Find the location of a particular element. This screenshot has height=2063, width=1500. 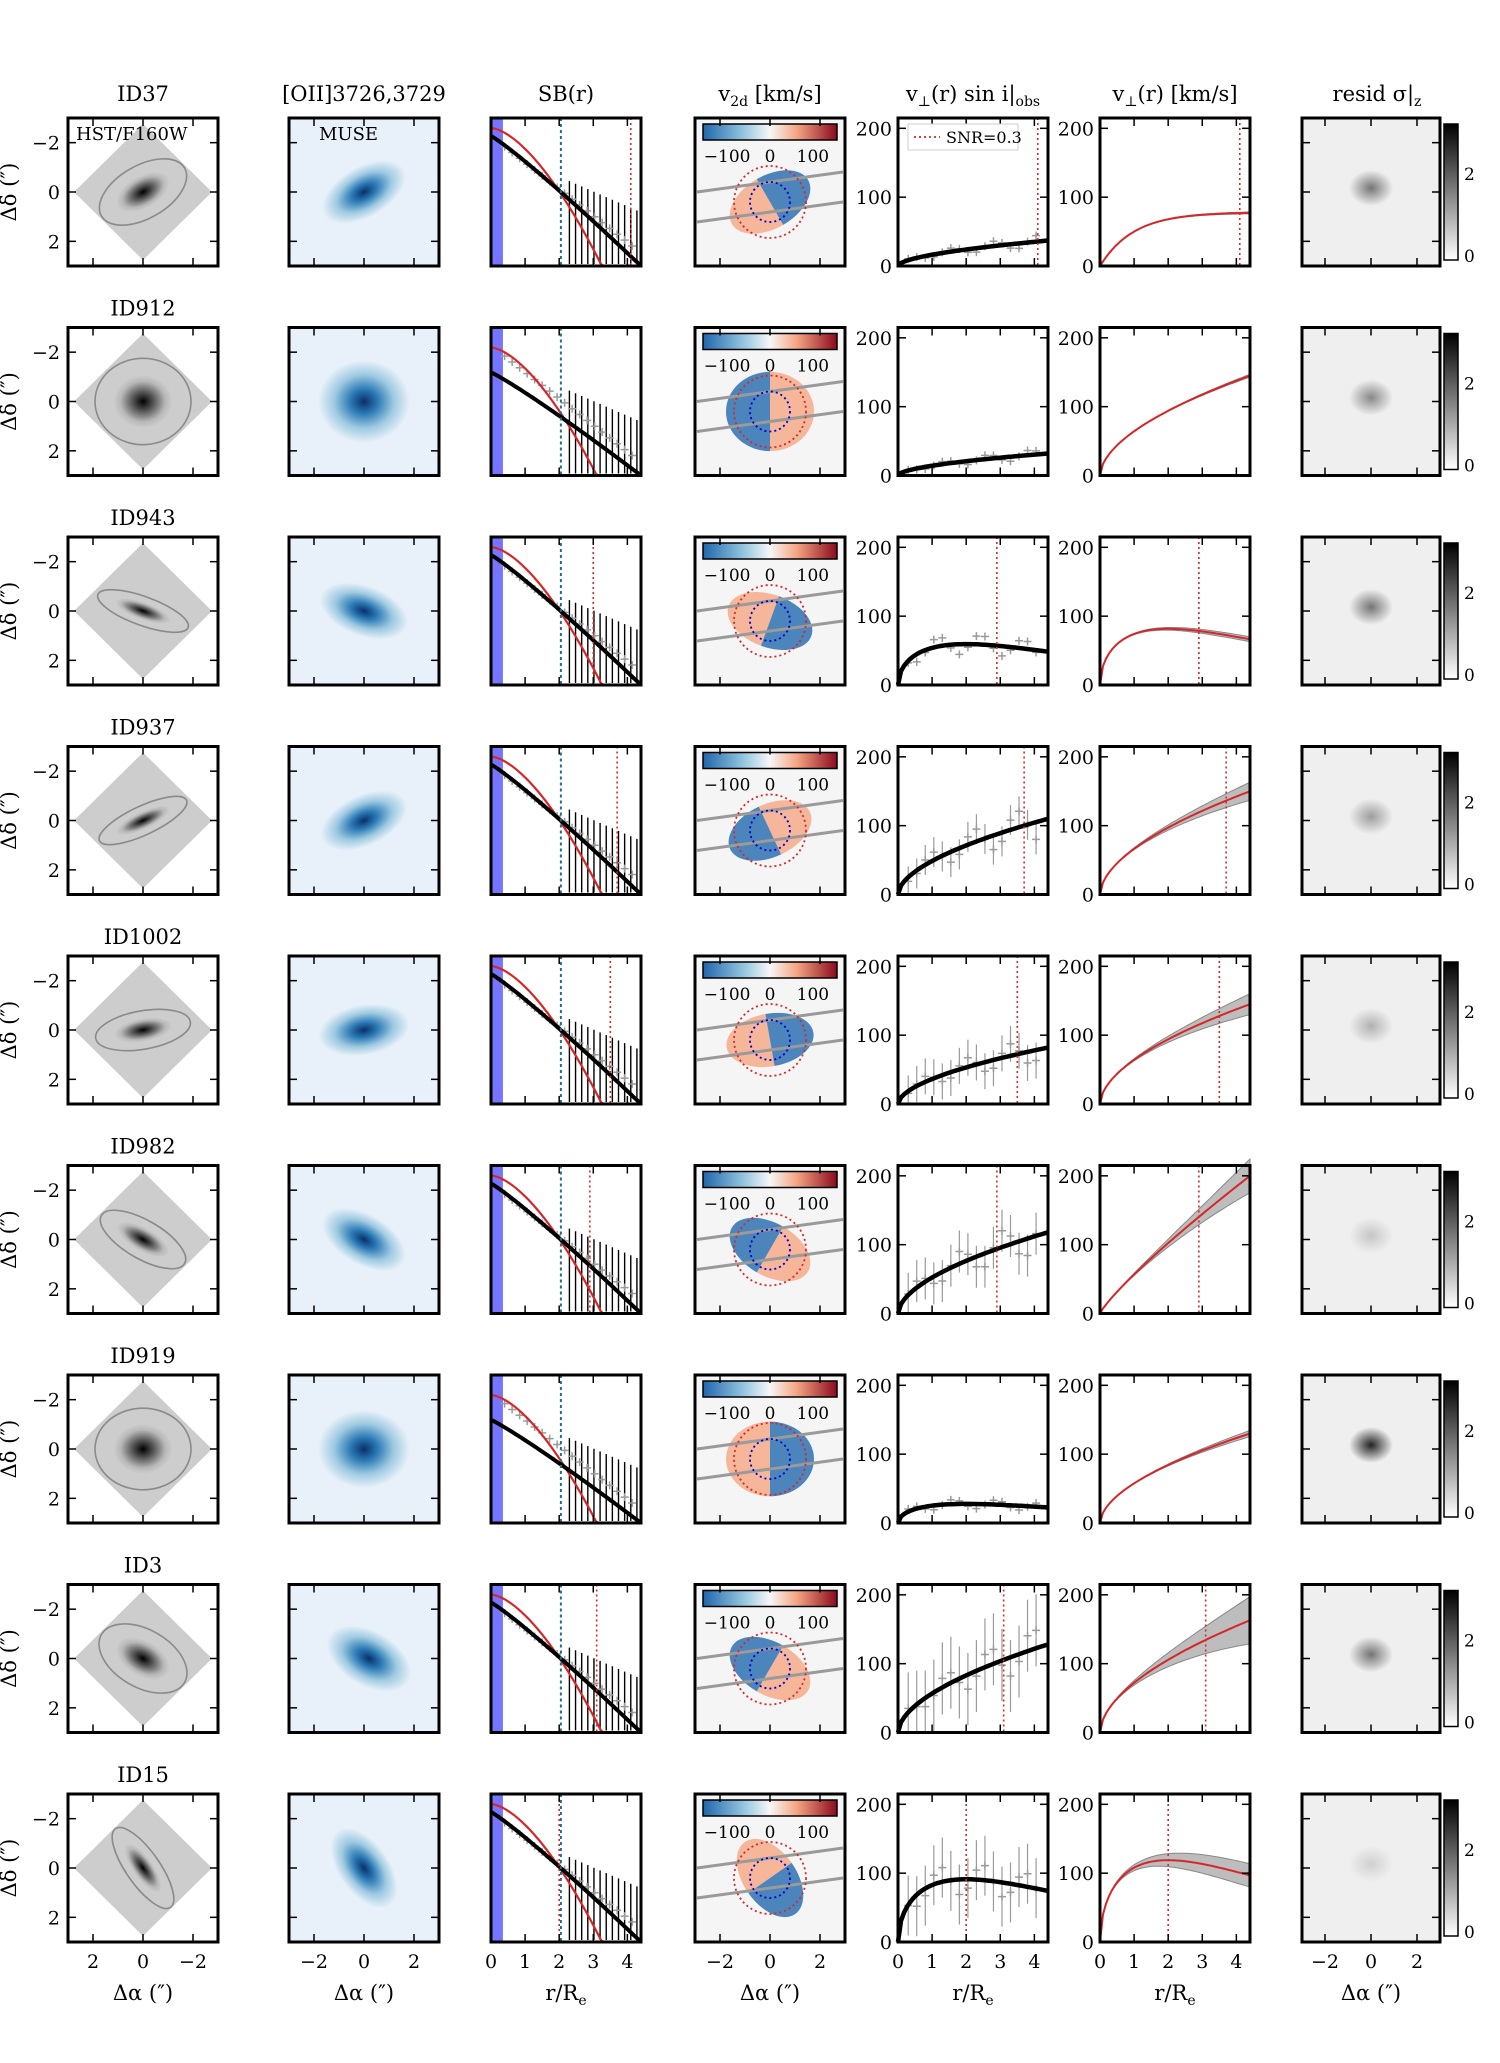

colorbar-tick-label: 2 is located at coordinates (1469, 1642).